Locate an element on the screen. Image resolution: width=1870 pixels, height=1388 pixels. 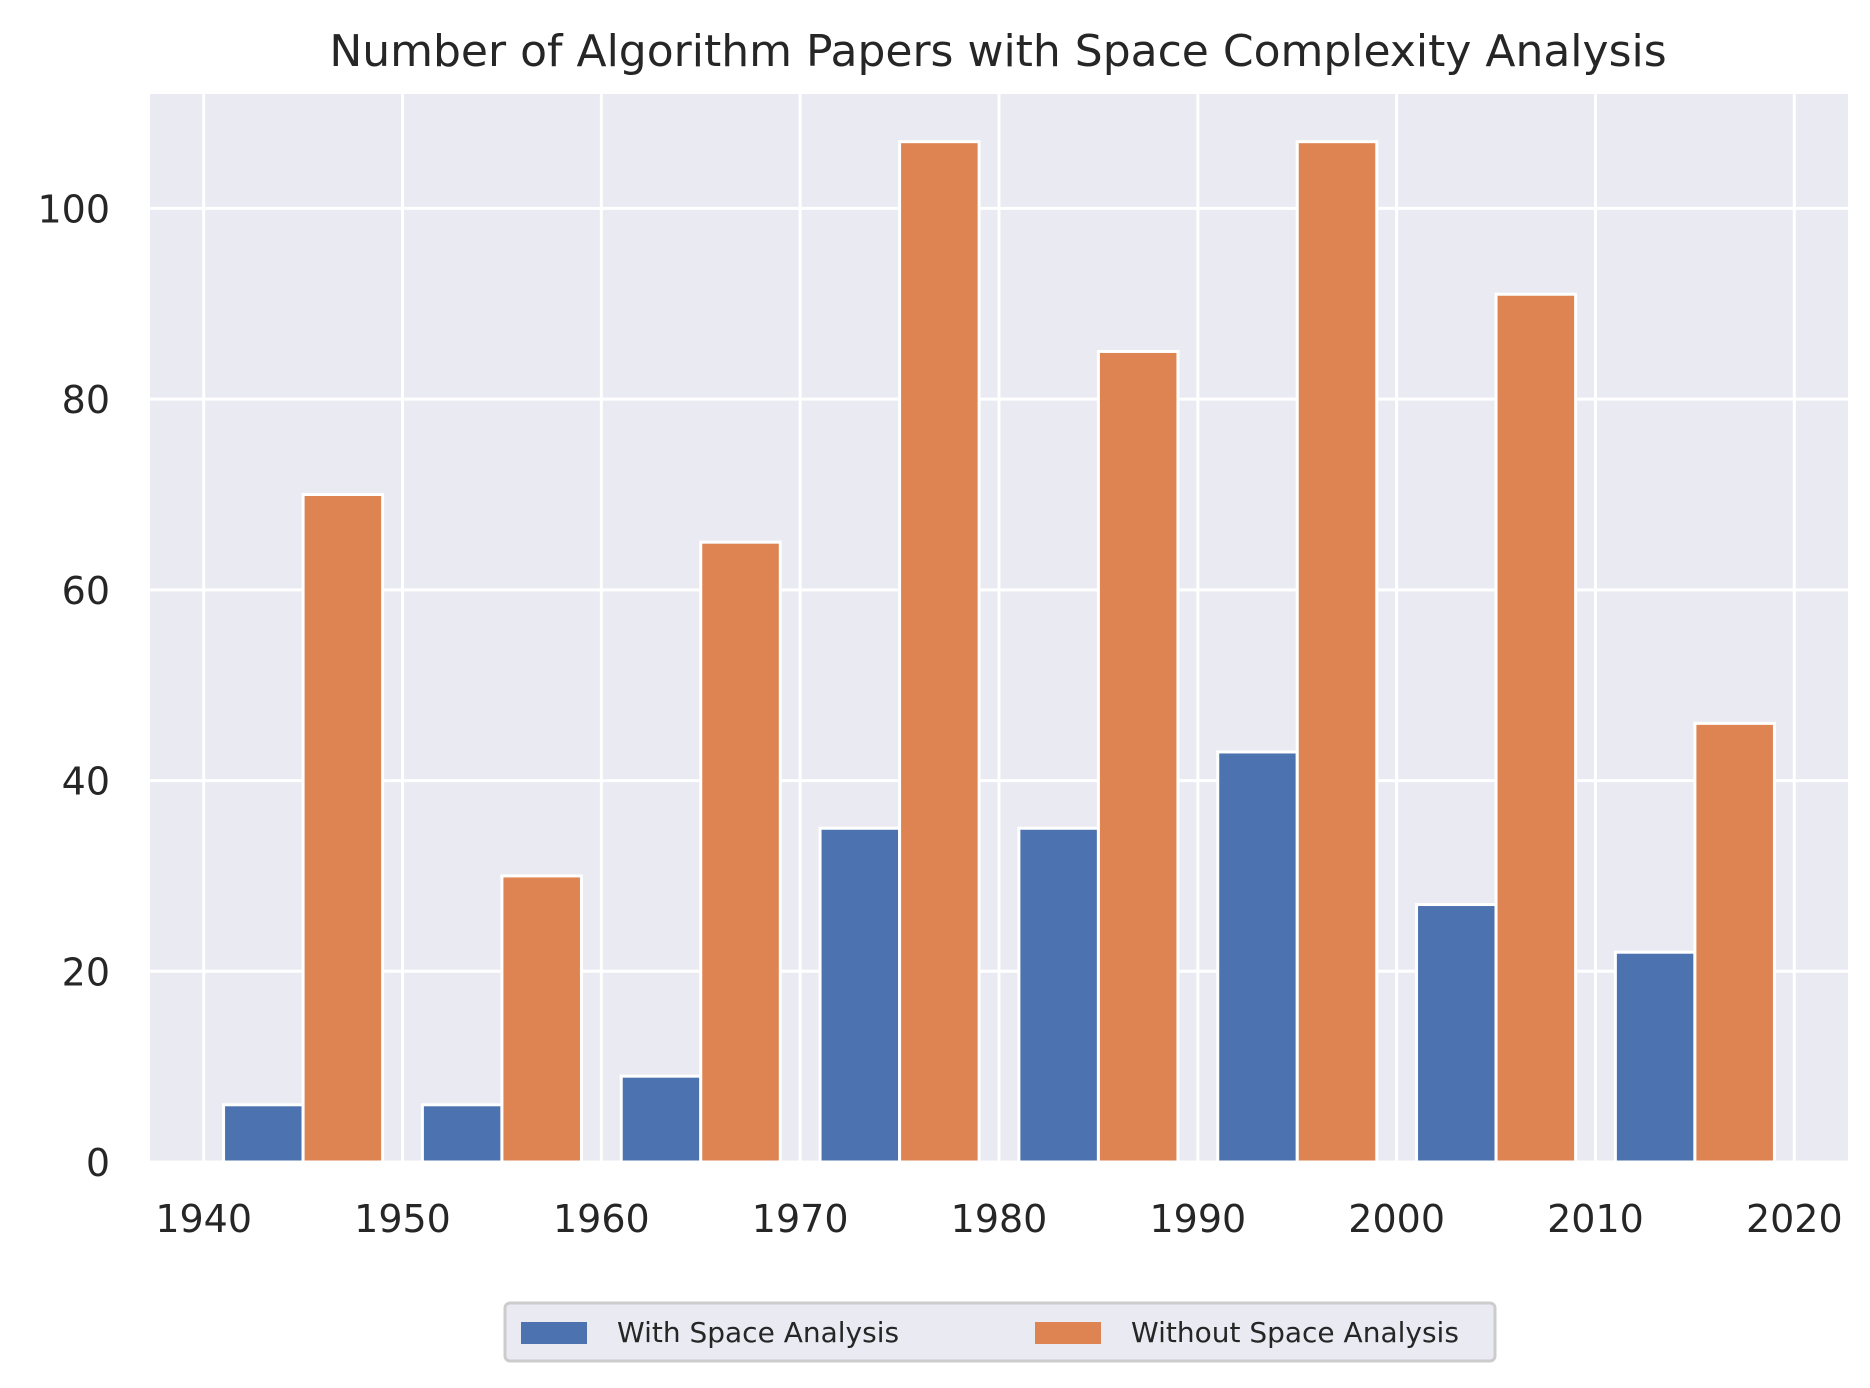
x-tick-label: 2020 is located at coordinates (1794, 1219).